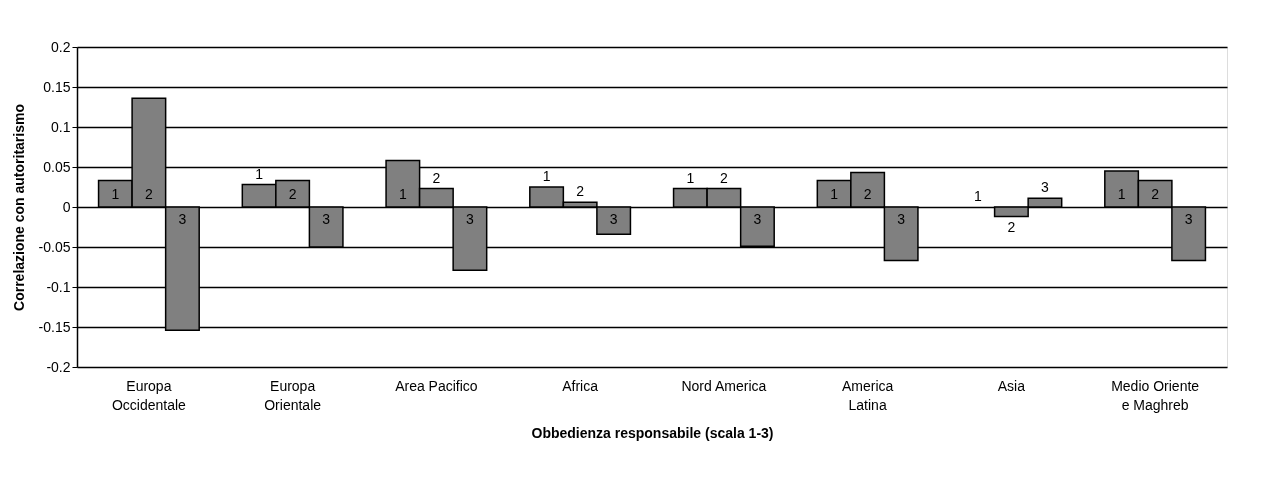 Image resolution: width=1261 pixels, height=497 pixels. What do you see at coordinates (259, 173) in the screenshot?
I see `series-label: 1` at bounding box center [259, 173].